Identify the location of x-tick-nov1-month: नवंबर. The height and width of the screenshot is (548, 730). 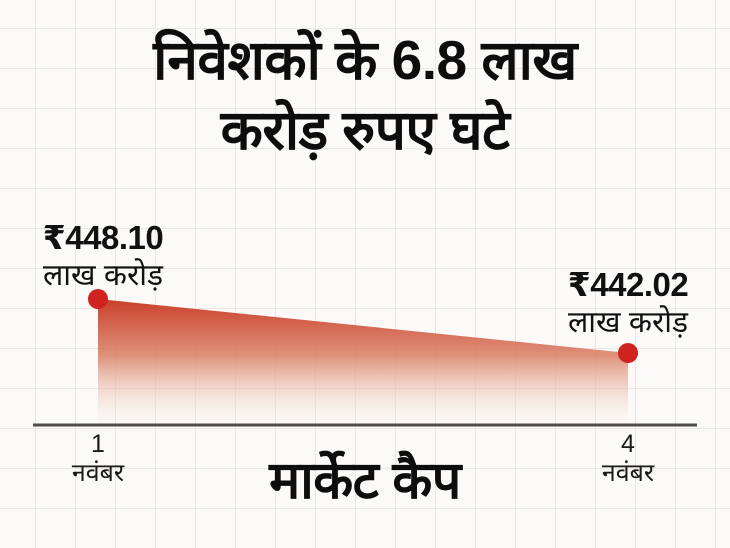
(98, 472).